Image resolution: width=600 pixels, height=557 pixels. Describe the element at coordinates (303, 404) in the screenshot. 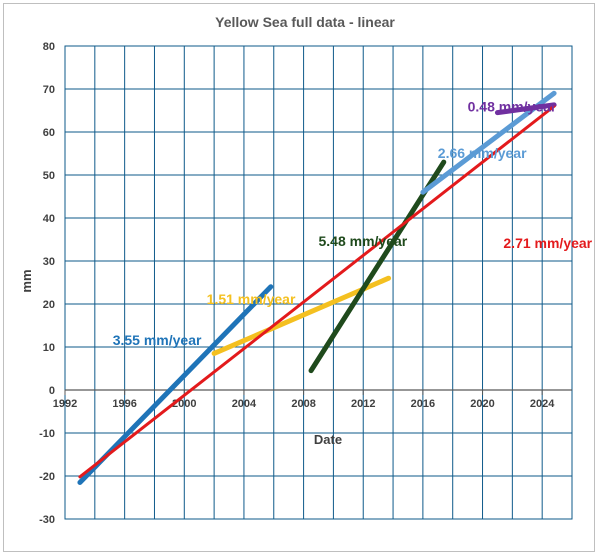

I see `x-tick-label: 2008` at that location.